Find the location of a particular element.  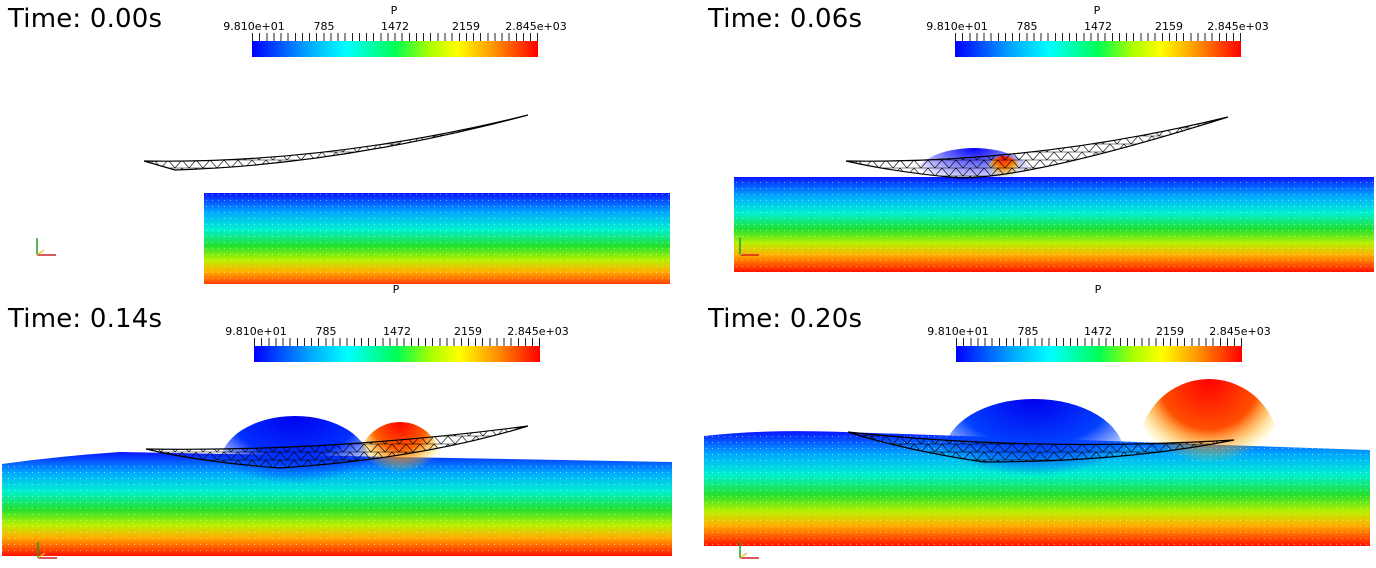

time-label: Time: 0.14s is located at coordinates (85, 319).